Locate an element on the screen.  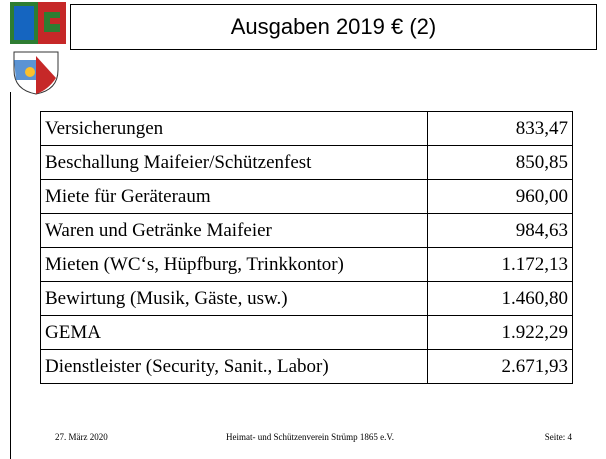
table-row: Miete für Geräteraum 960,00 is located at coordinates (306, 196).